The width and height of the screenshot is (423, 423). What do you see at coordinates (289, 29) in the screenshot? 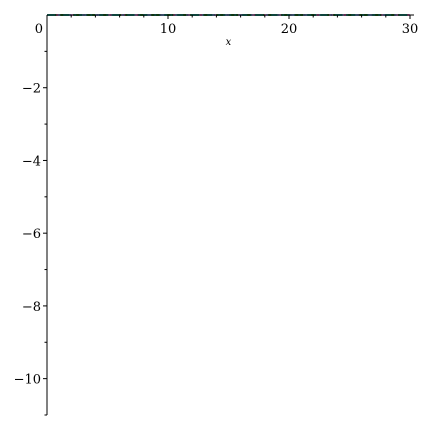
I see `x-tick-label: 20` at bounding box center [289, 29].